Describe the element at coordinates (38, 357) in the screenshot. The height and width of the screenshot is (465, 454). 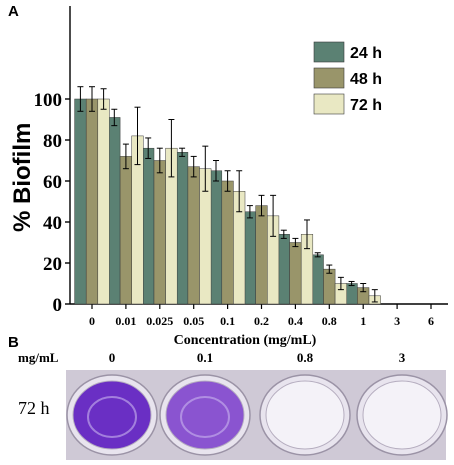
I see `unit-label: mg/mL` at that location.